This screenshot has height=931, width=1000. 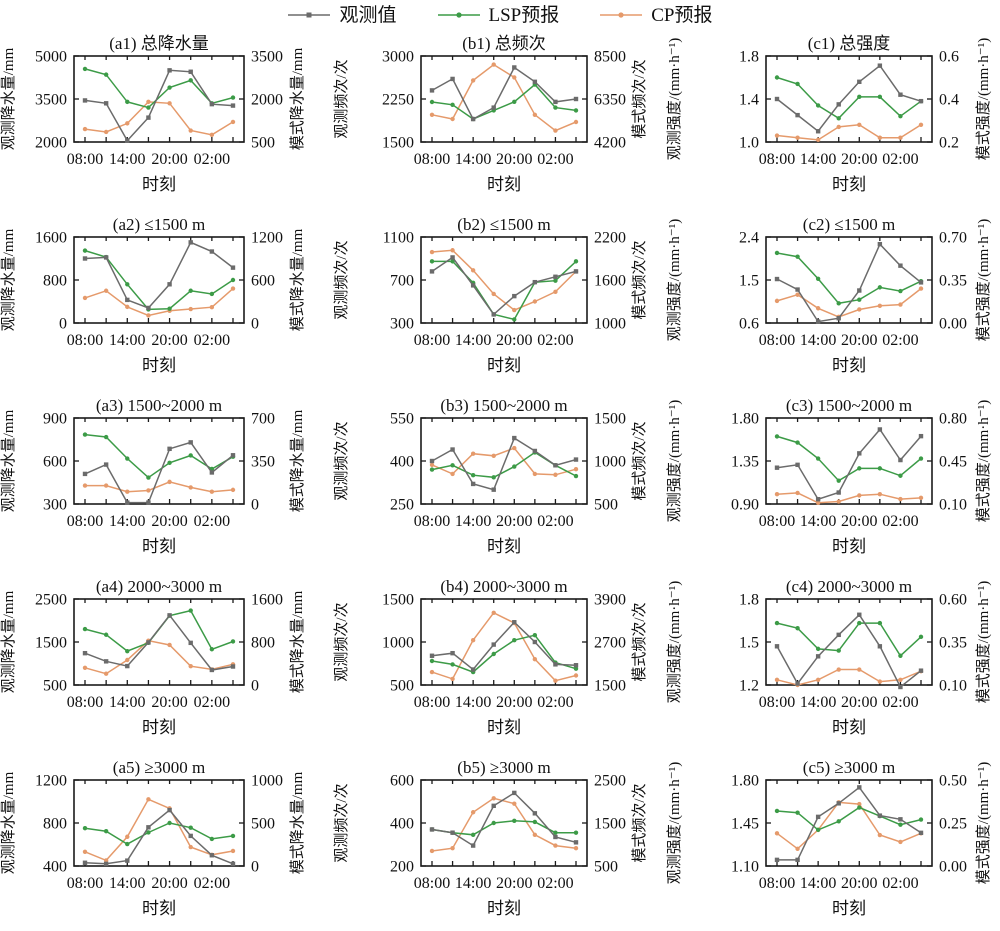 I want to click on subplot-a1-x-tick: 14:00, so click(x=127, y=159).